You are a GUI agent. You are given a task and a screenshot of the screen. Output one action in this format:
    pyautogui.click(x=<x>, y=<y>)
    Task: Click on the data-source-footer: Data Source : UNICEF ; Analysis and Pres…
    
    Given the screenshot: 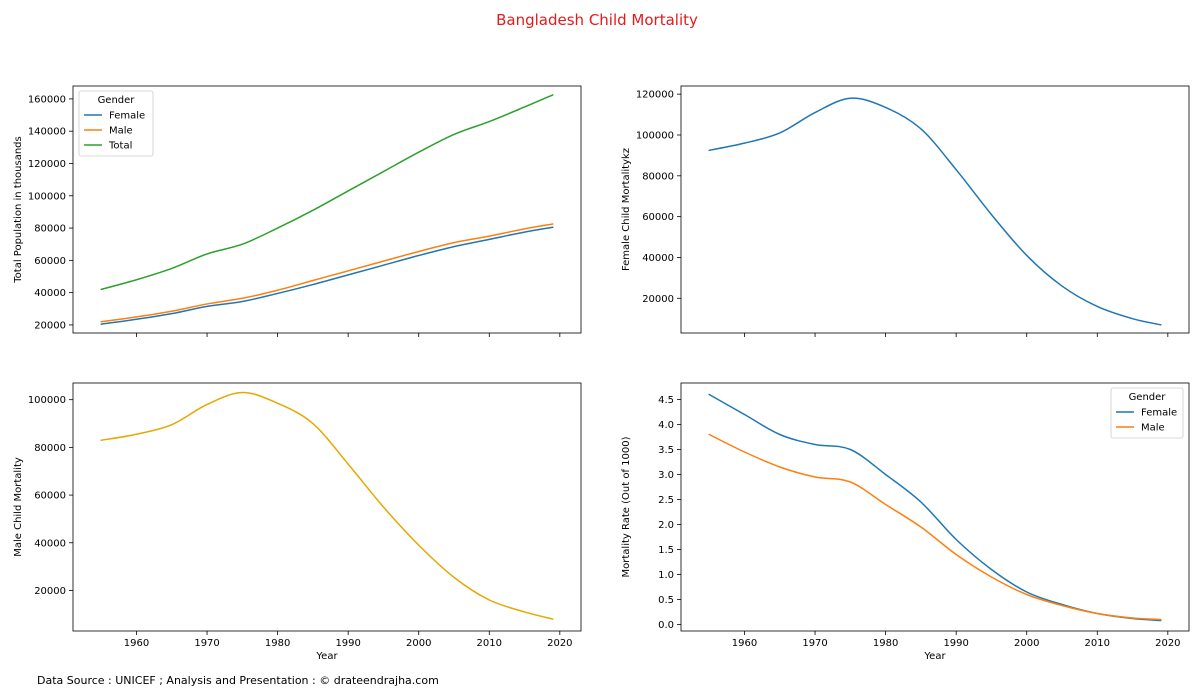 What is the action you would take?
    pyautogui.click(x=238, y=680)
    